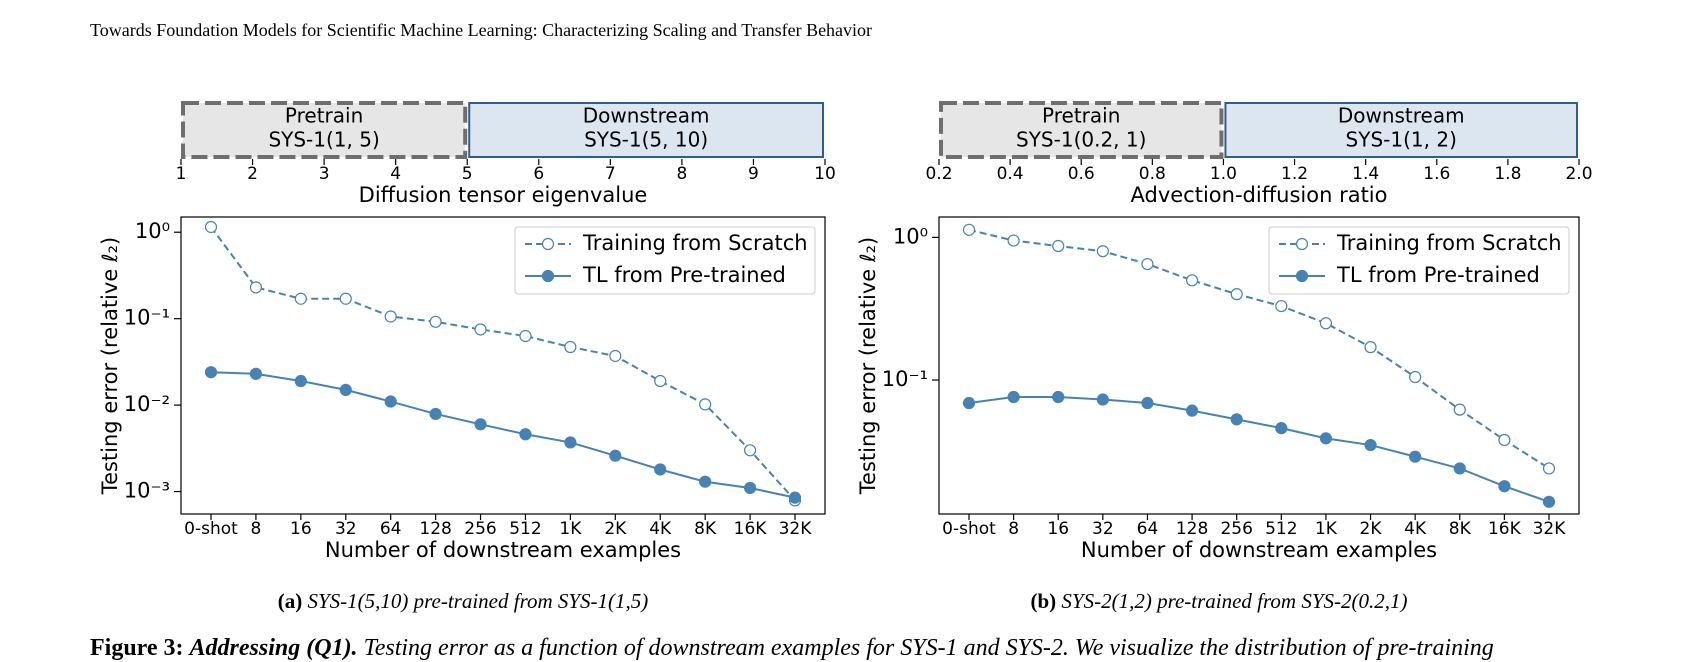 The image size is (1694, 662). Describe the element at coordinates (1152, 174) in the screenshot. I see `range-tick-label: 0.8` at that location.